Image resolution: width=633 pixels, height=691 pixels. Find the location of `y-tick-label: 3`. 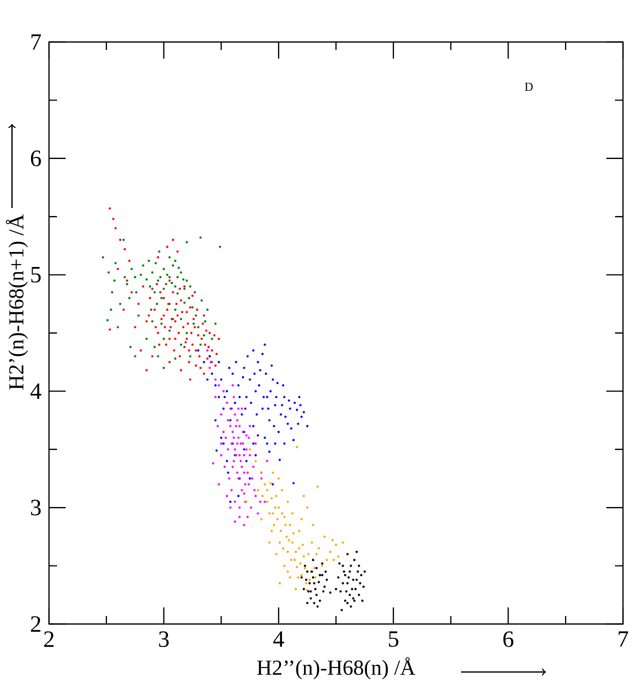

y-tick-label: 3 is located at coordinates (36, 508).